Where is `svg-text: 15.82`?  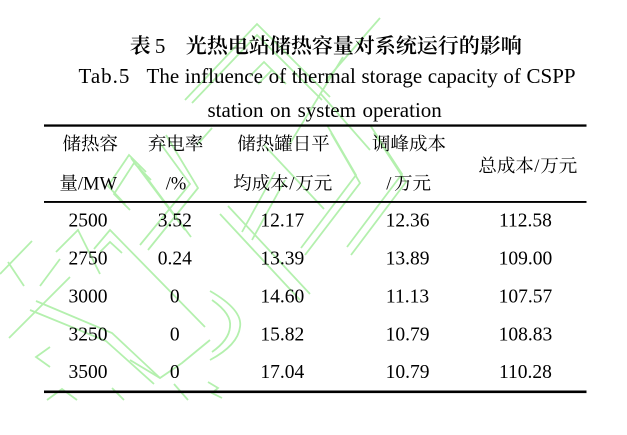
svg-text: 15.82 is located at coordinates (282, 334).